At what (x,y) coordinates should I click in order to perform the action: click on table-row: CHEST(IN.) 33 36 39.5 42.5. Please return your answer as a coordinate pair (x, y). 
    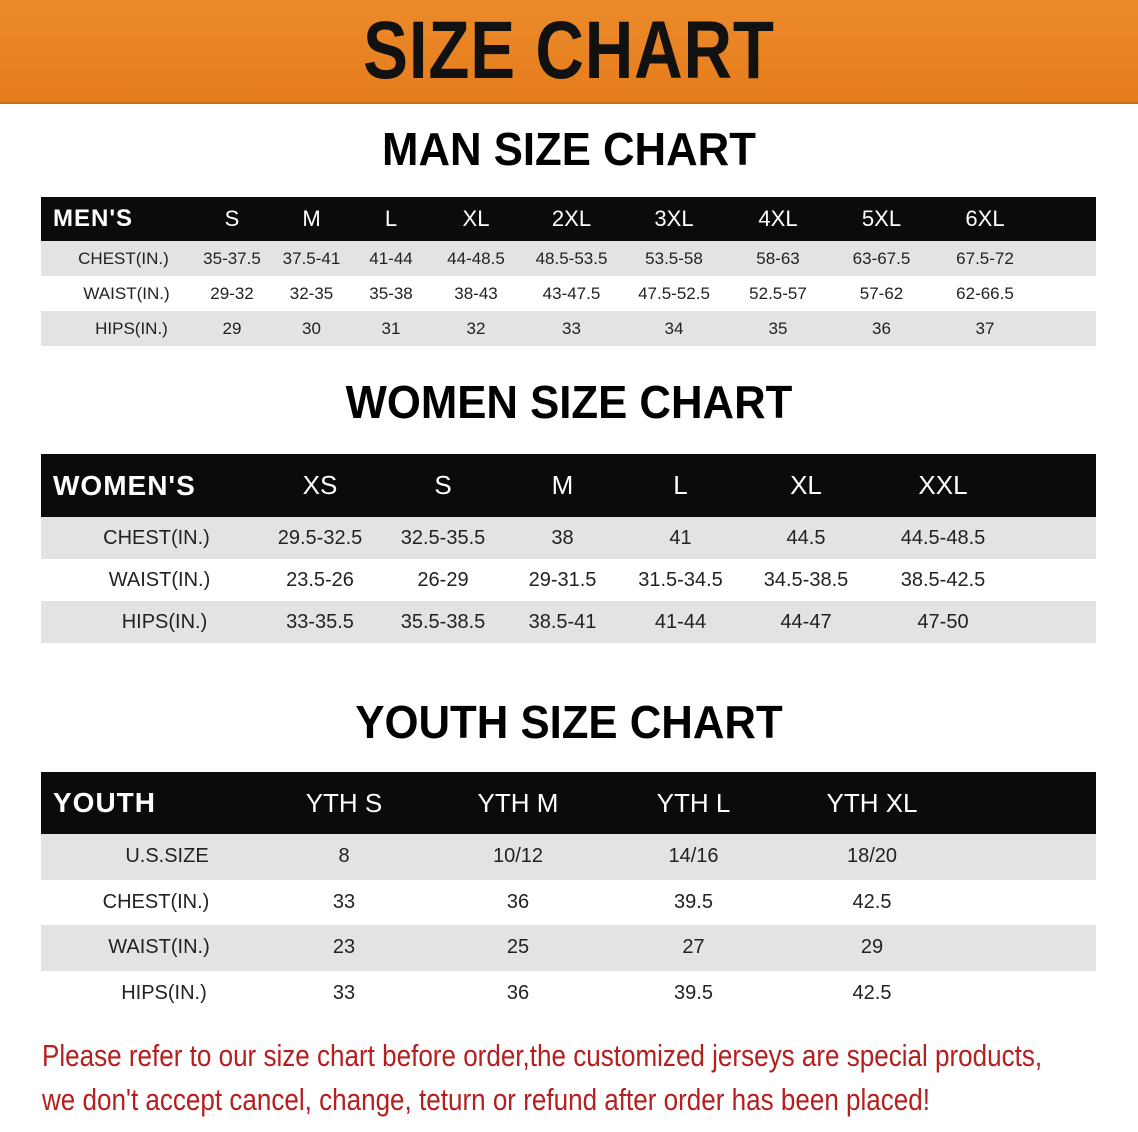
    Looking at the image, I should click on (568, 902).